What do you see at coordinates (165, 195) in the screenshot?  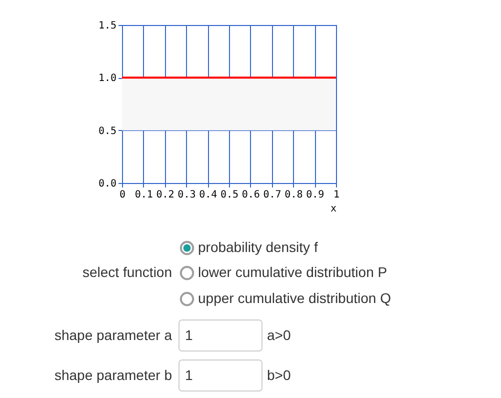 I see `x-tick-label: 0.2` at bounding box center [165, 195].